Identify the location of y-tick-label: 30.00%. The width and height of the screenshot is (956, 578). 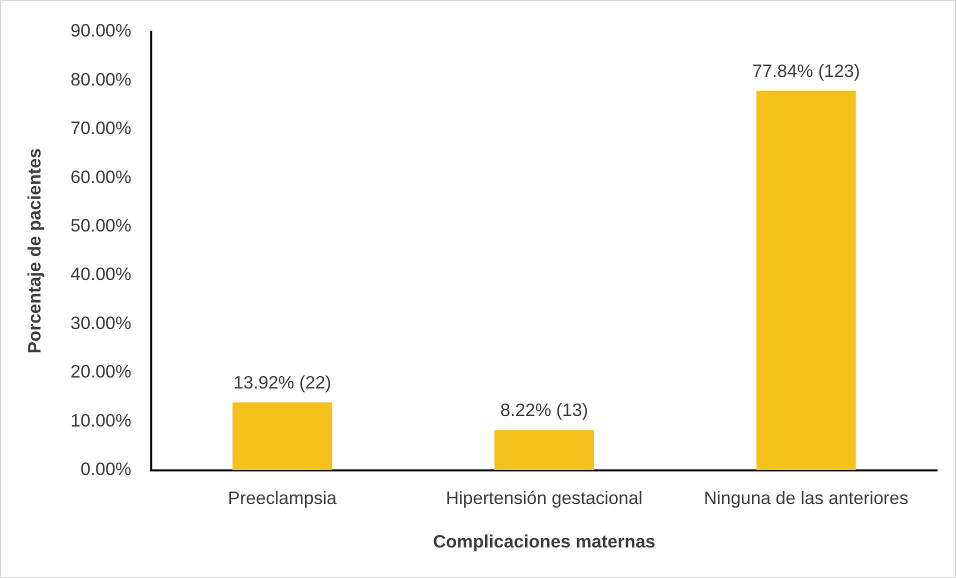
(101, 322).